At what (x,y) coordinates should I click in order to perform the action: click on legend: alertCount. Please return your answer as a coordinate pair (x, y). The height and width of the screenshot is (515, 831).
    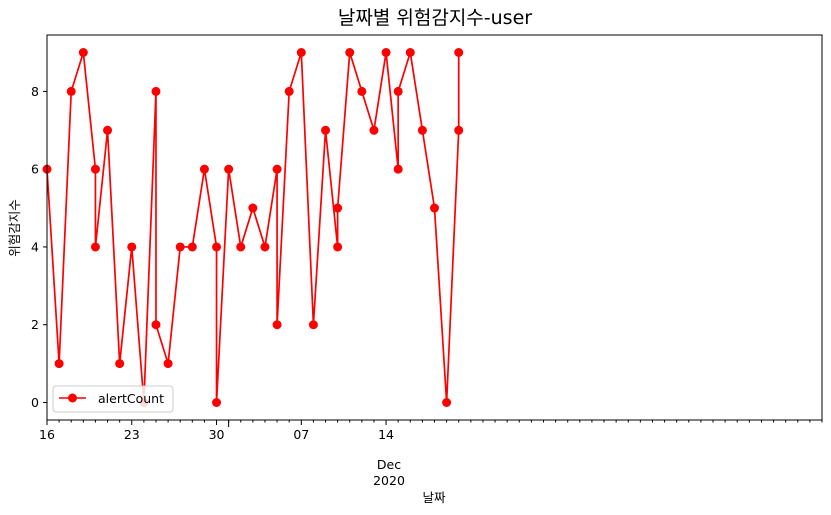
    Looking at the image, I should click on (113, 399).